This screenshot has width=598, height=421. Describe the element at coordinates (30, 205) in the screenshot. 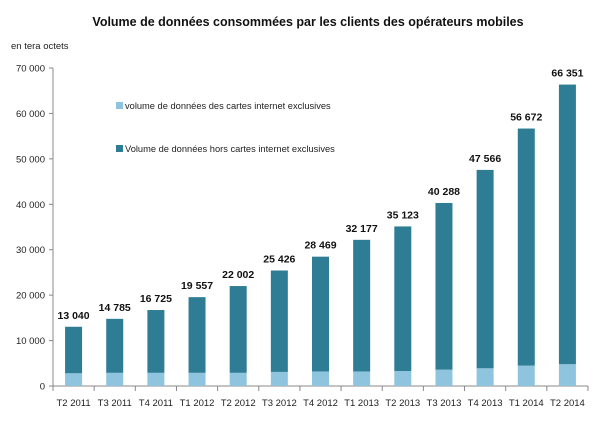

I see `y-tick-label: 40 000` at that location.